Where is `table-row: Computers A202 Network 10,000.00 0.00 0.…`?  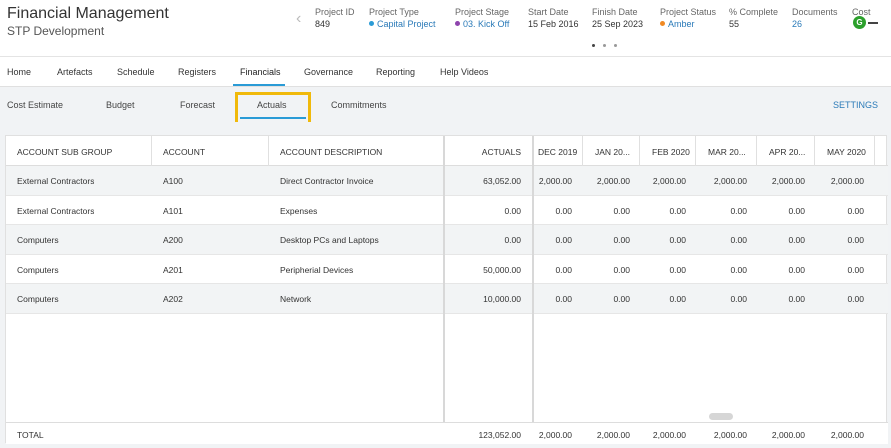 table-row: Computers A202 Network 10,000.00 0.00 0.… is located at coordinates (447, 299).